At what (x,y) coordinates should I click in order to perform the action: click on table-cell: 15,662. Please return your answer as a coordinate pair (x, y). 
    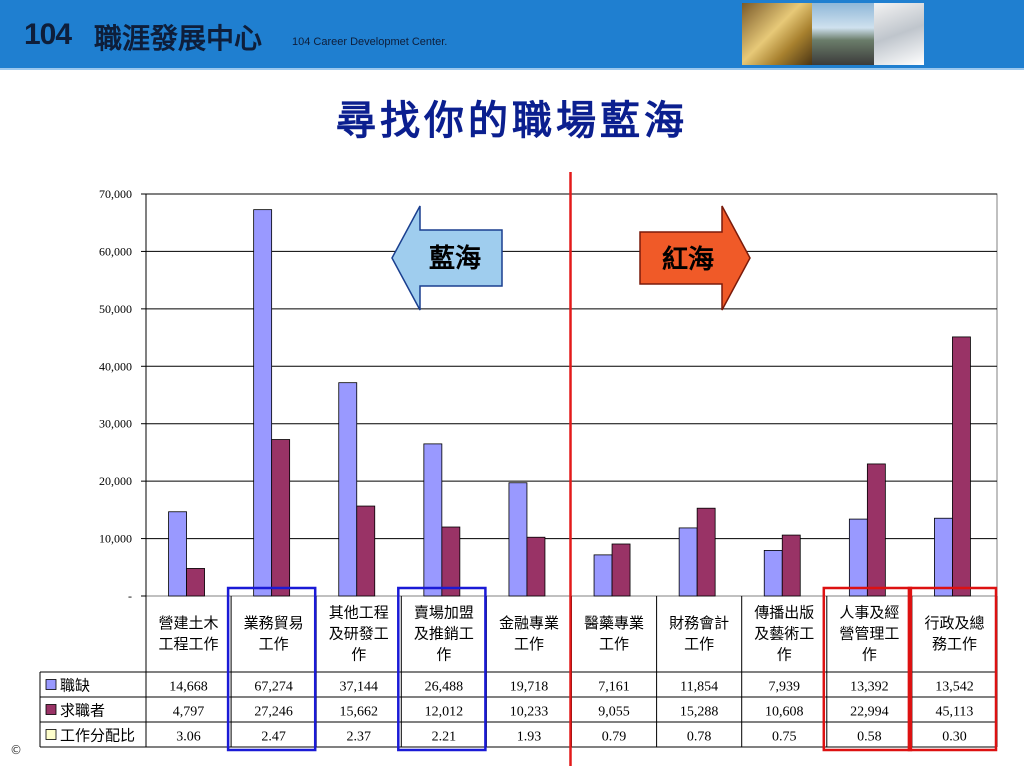
    Looking at the image, I should click on (359, 712).